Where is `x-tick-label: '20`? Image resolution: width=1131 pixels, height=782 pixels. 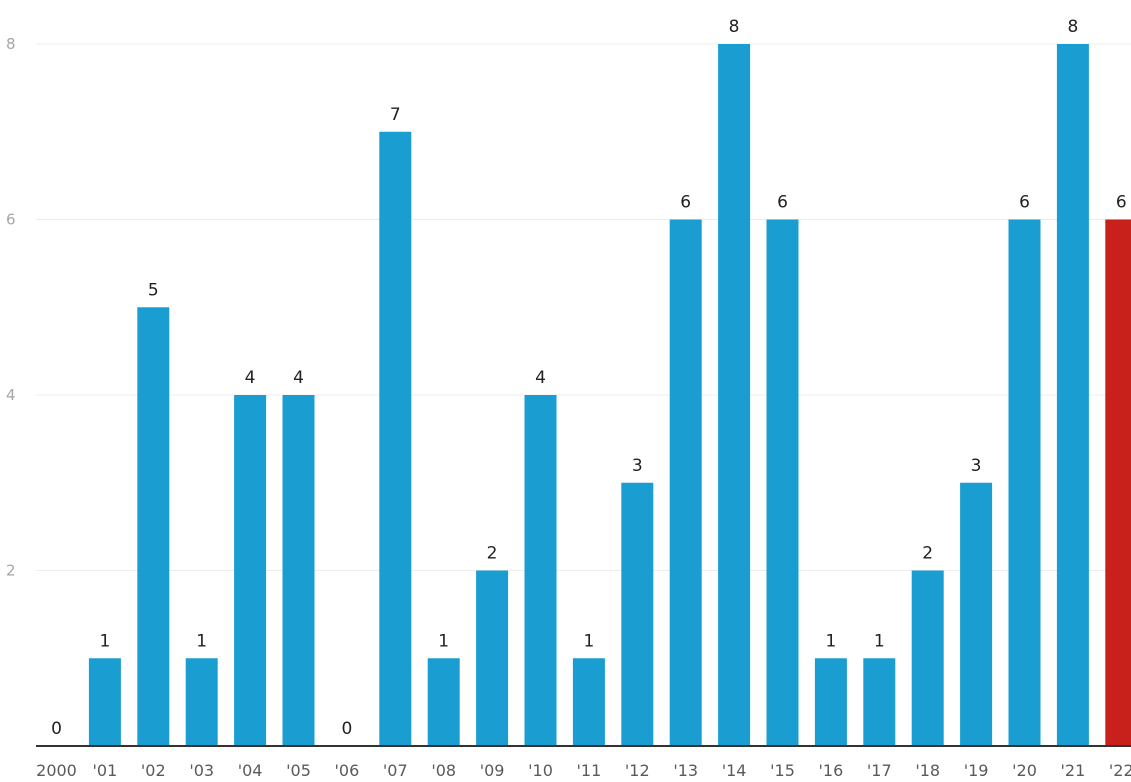
x-tick-label: '20 is located at coordinates (1024, 770).